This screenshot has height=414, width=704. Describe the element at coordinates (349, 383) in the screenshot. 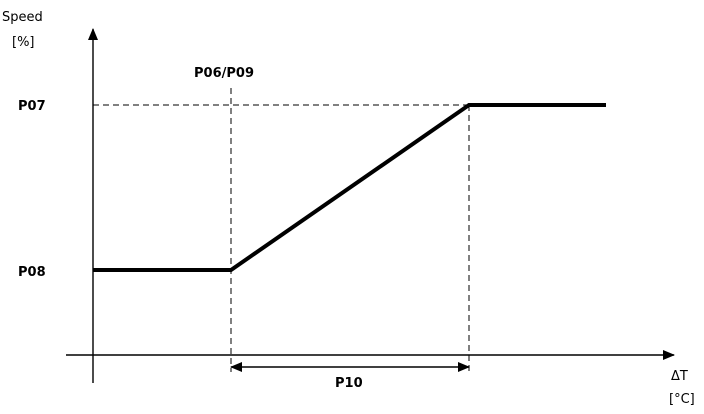

I see `p10-span-label: P10` at that location.